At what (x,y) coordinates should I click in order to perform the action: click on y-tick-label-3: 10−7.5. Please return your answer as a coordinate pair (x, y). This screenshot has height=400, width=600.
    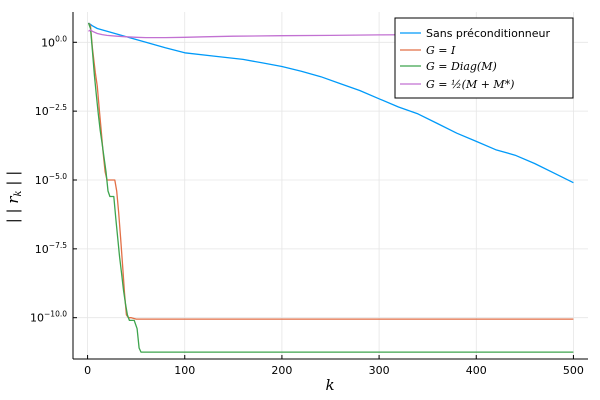
    Looking at the image, I should click on (51, 248).